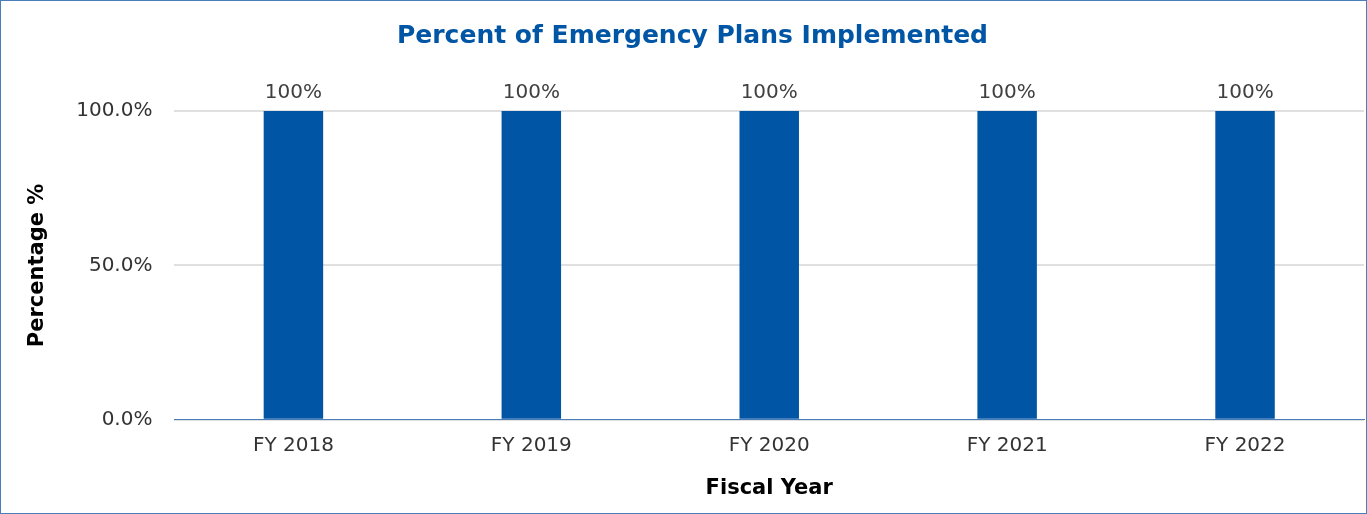 Image resolution: width=1367 pixels, height=514 pixels. Describe the element at coordinates (120, 263) in the screenshot. I see `y-tick-label: 50.0%` at that location.